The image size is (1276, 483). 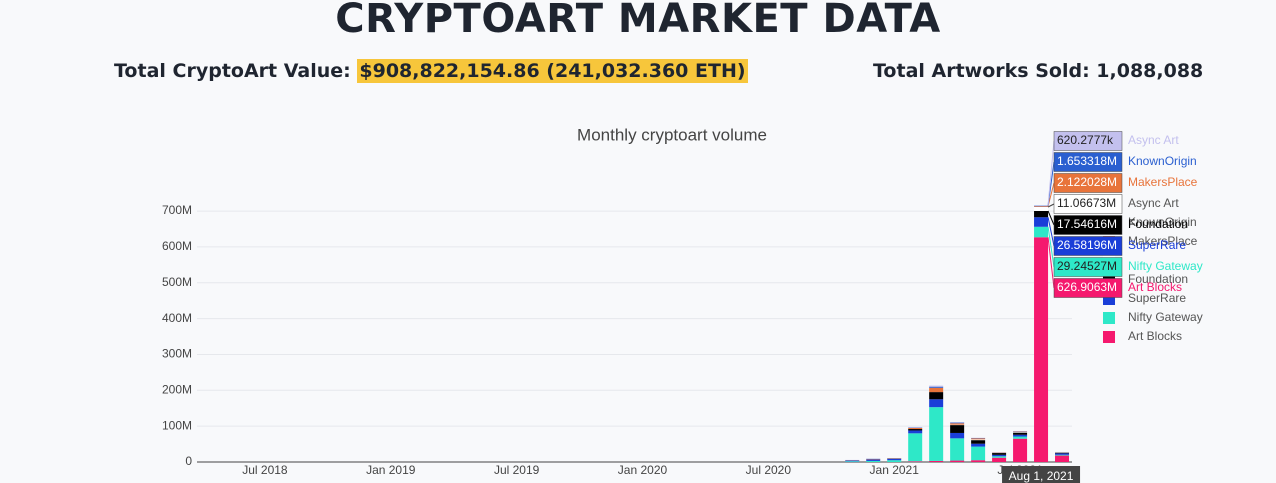 What do you see at coordinates (1157, 245) in the screenshot?
I see `hover-name: SuperRare` at bounding box center [1157, 245].